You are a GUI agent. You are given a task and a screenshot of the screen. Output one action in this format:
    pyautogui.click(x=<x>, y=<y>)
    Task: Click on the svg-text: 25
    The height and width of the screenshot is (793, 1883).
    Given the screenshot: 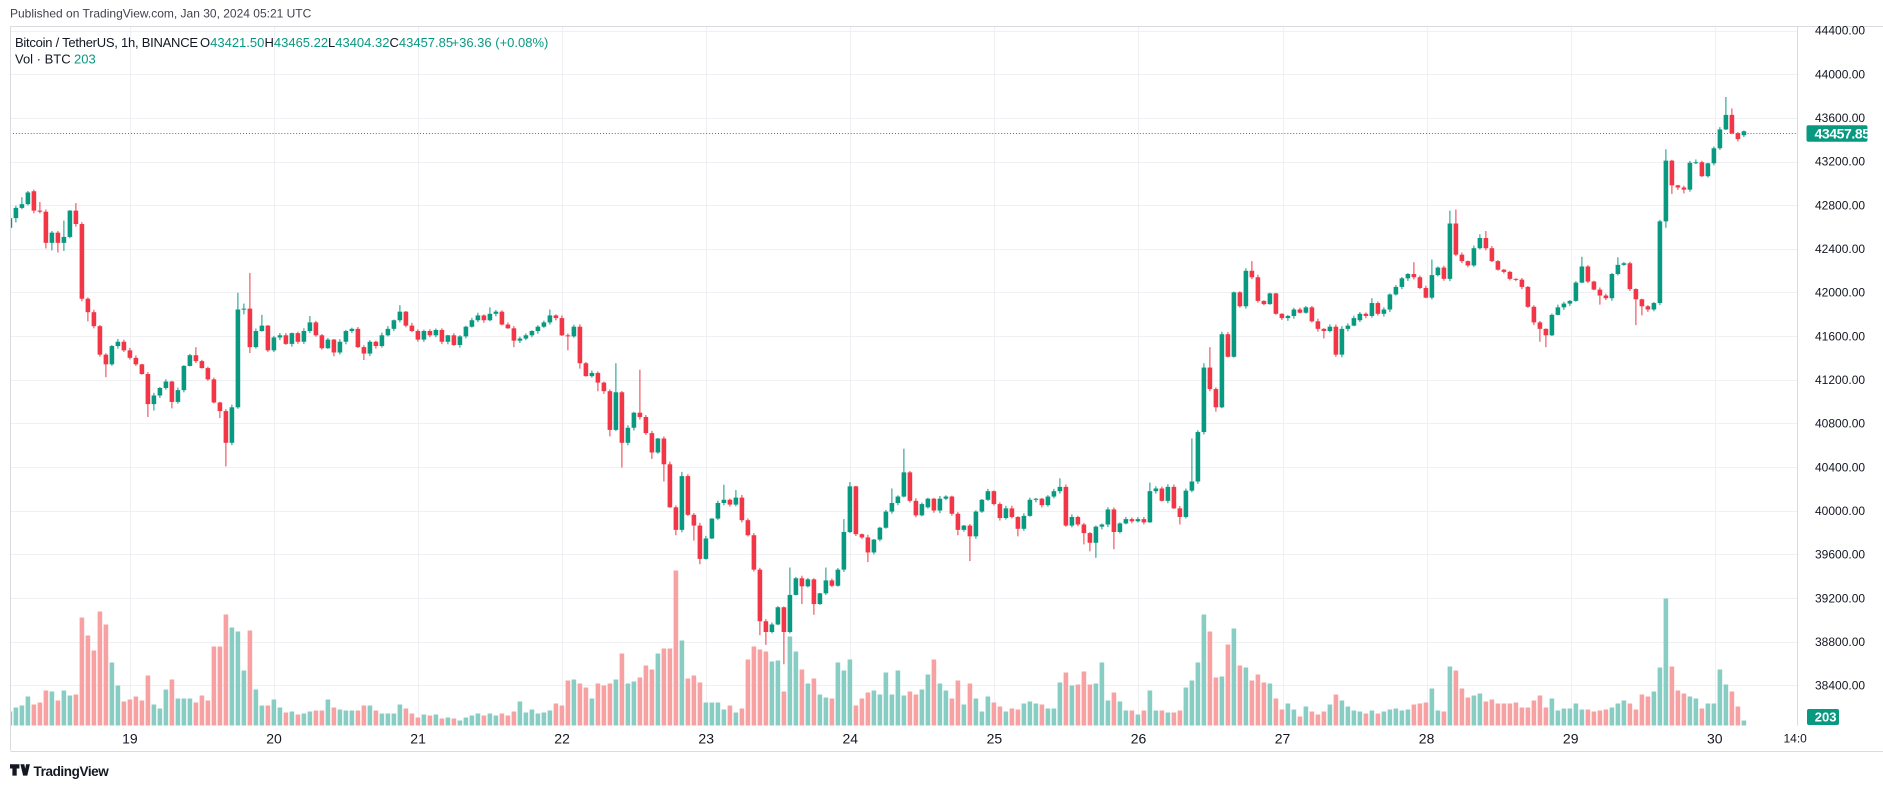 What is the action you would take?
    pyautogui.click(x=995, y=739)
    